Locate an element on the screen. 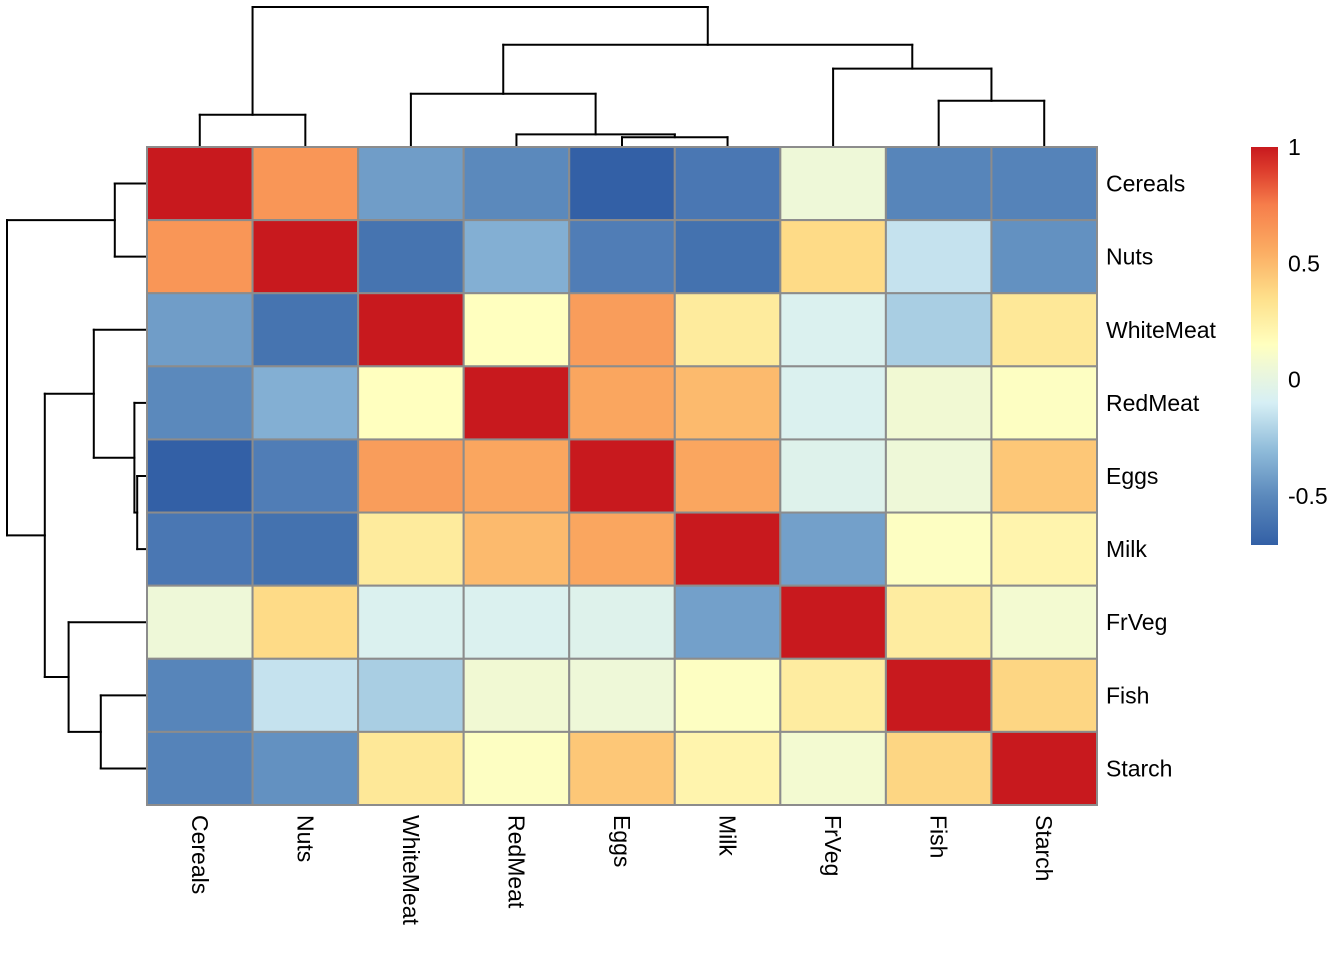 This screenshot has width=1344, height=960. heatmap-cell-frveg-fish is located at coordinates (938, 622).